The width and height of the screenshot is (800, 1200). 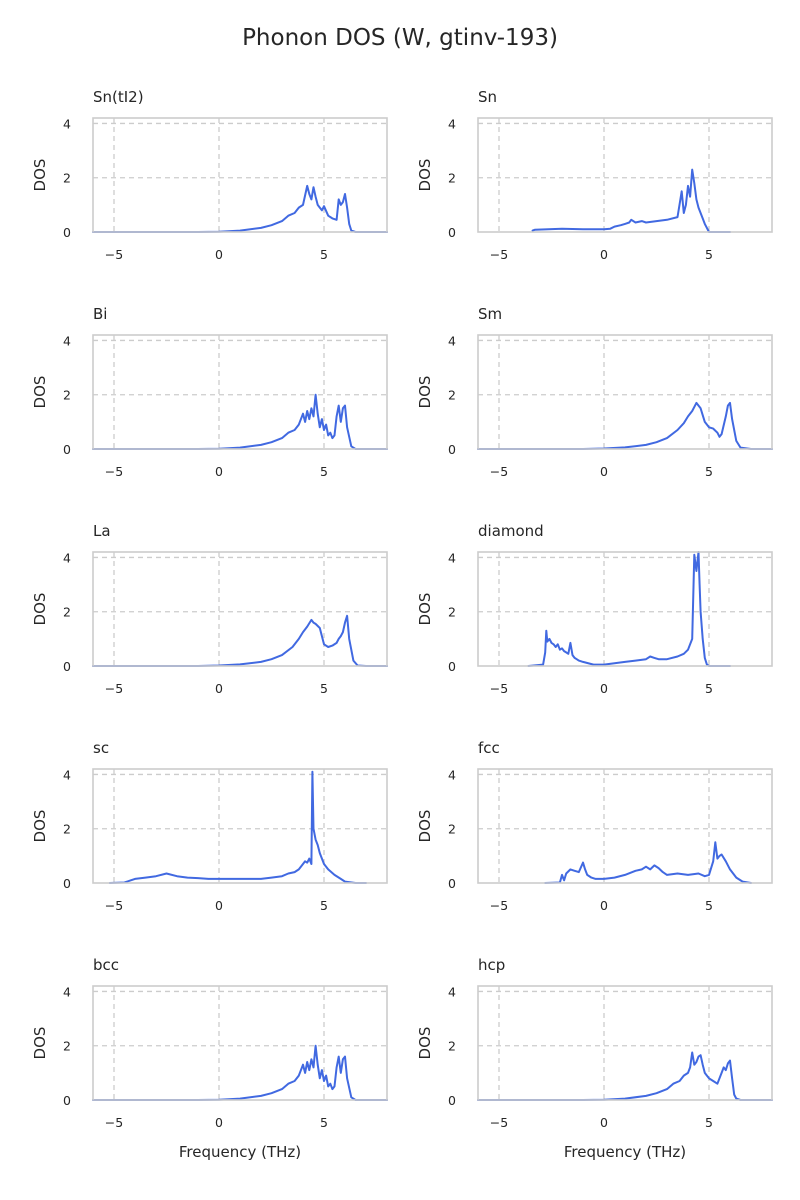 I want to click on panel-bi: −5 0 5 0 2 4 Bi DOS, so click(x=209, y=392).